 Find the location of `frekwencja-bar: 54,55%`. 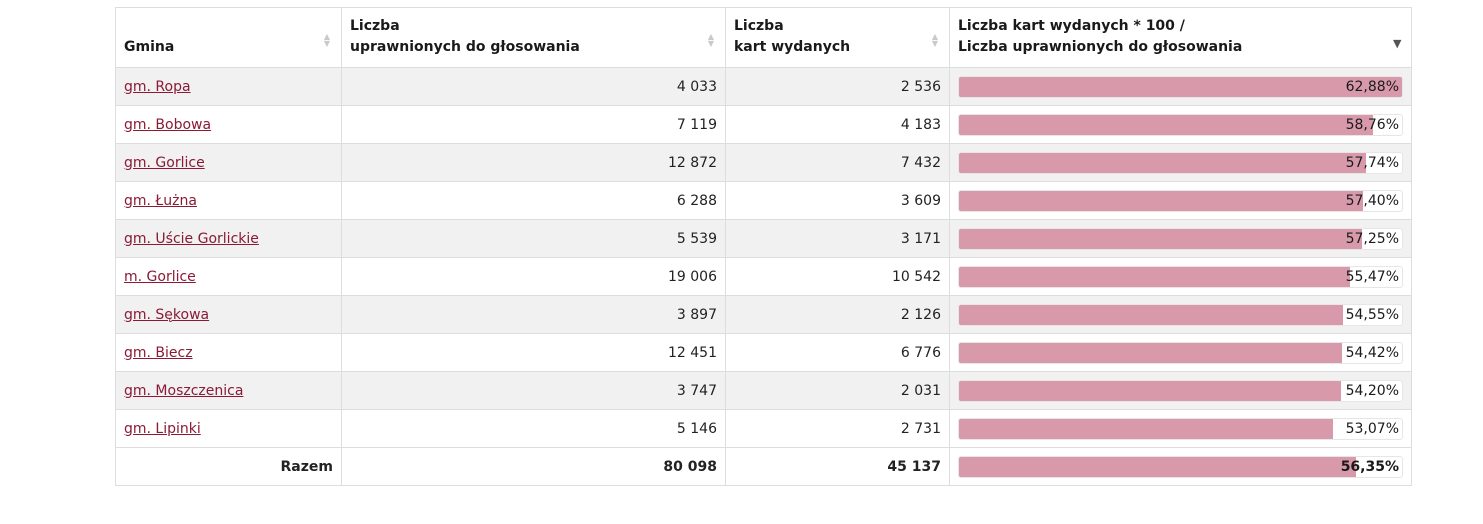

frekwencja-bar: 54,55% is located at coordinates (1180, 314).